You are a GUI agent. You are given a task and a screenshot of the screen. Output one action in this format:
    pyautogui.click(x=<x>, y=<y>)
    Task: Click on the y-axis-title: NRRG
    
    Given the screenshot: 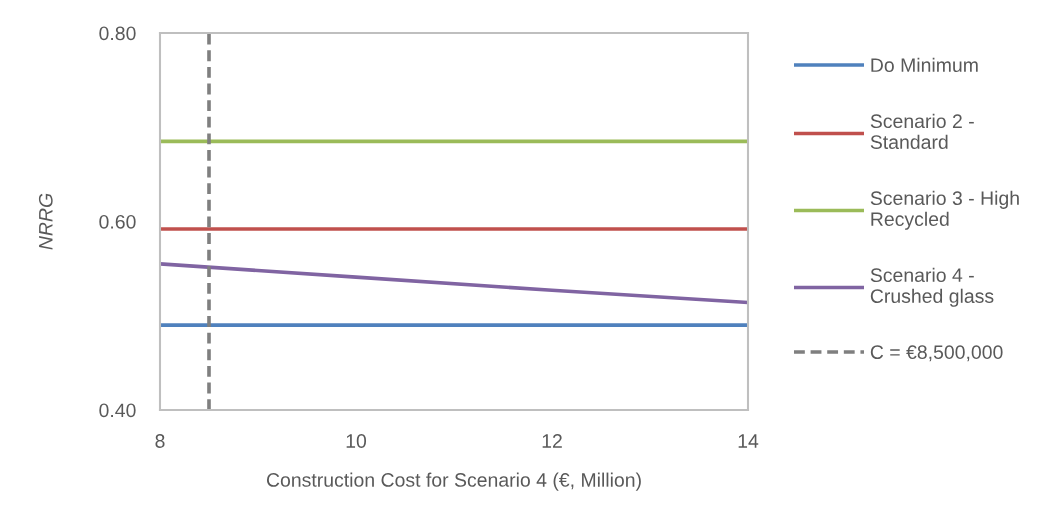 What is the action you would take?
    pyautogui.click(x=45, y=221)
    